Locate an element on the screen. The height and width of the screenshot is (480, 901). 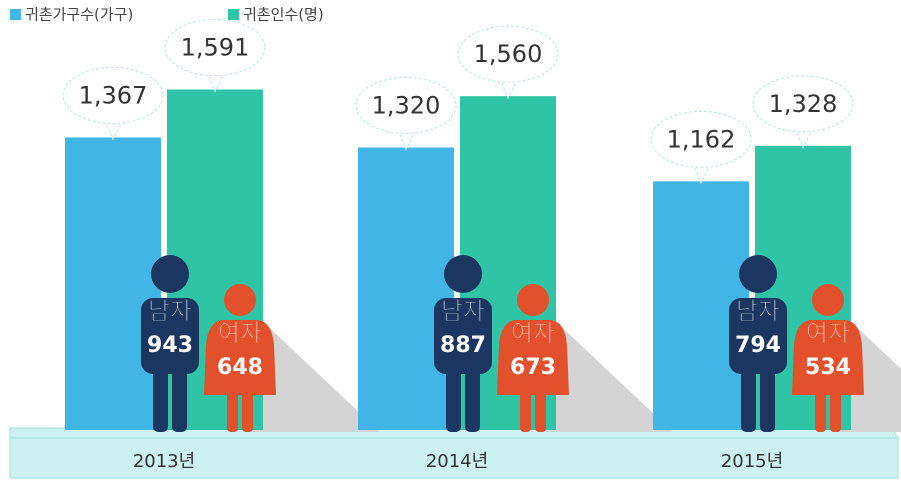
figure-value: 794 is located at coordinates (758, 345).